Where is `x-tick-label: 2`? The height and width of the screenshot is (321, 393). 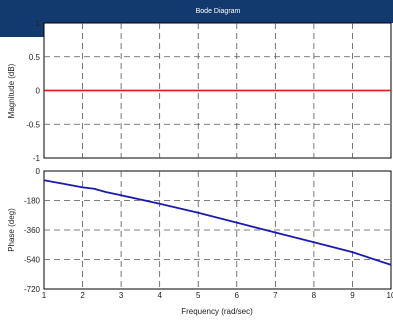 x-tick-label: 2 is located at coordinates (82, 295).